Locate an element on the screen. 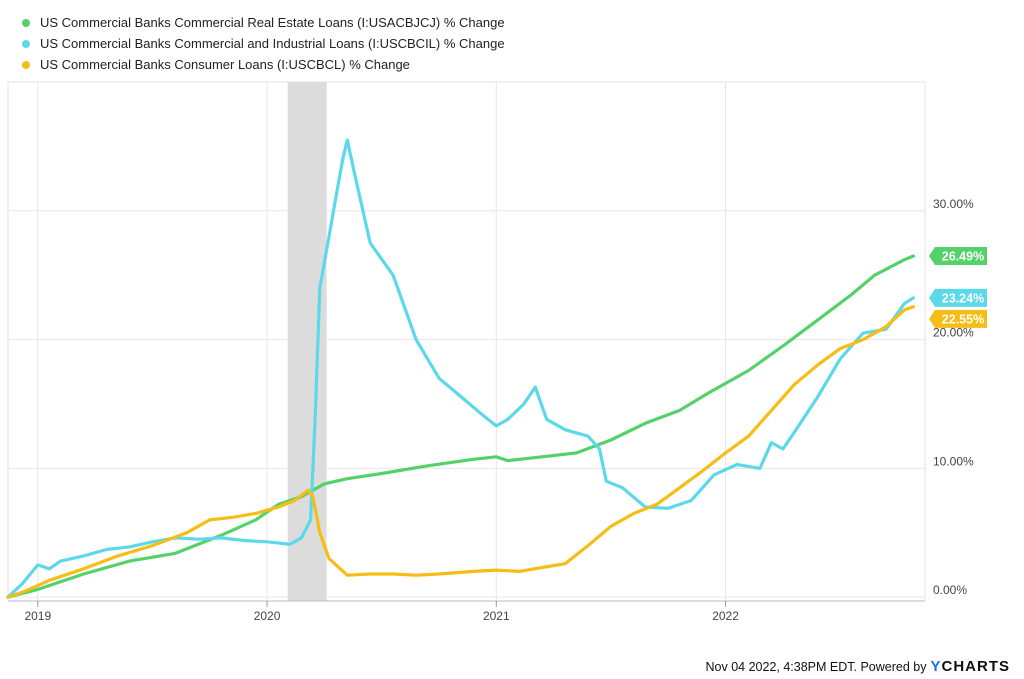  y-tick-label: 30.00% is located at coordinates (953, 204).